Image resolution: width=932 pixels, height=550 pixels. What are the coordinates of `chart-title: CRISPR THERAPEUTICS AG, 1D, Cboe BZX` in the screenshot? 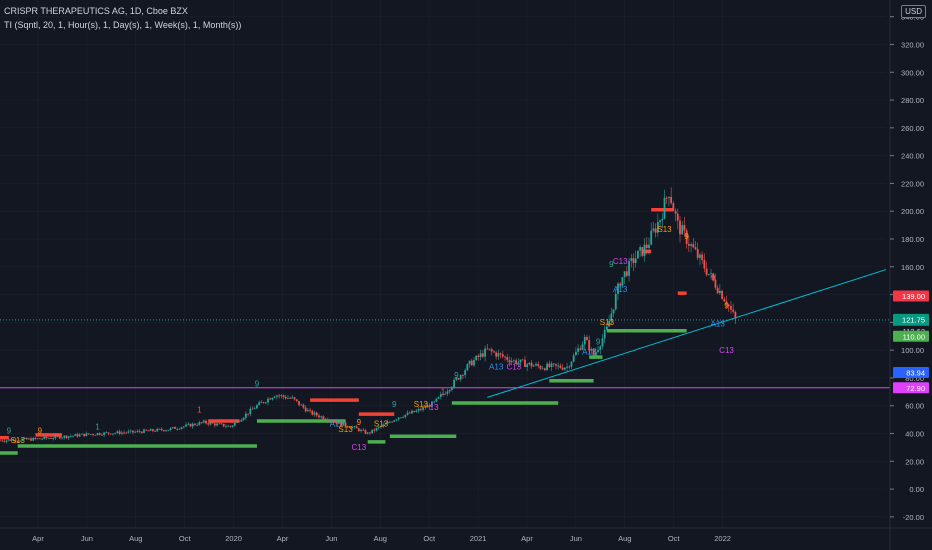 It's located at (96, 11).